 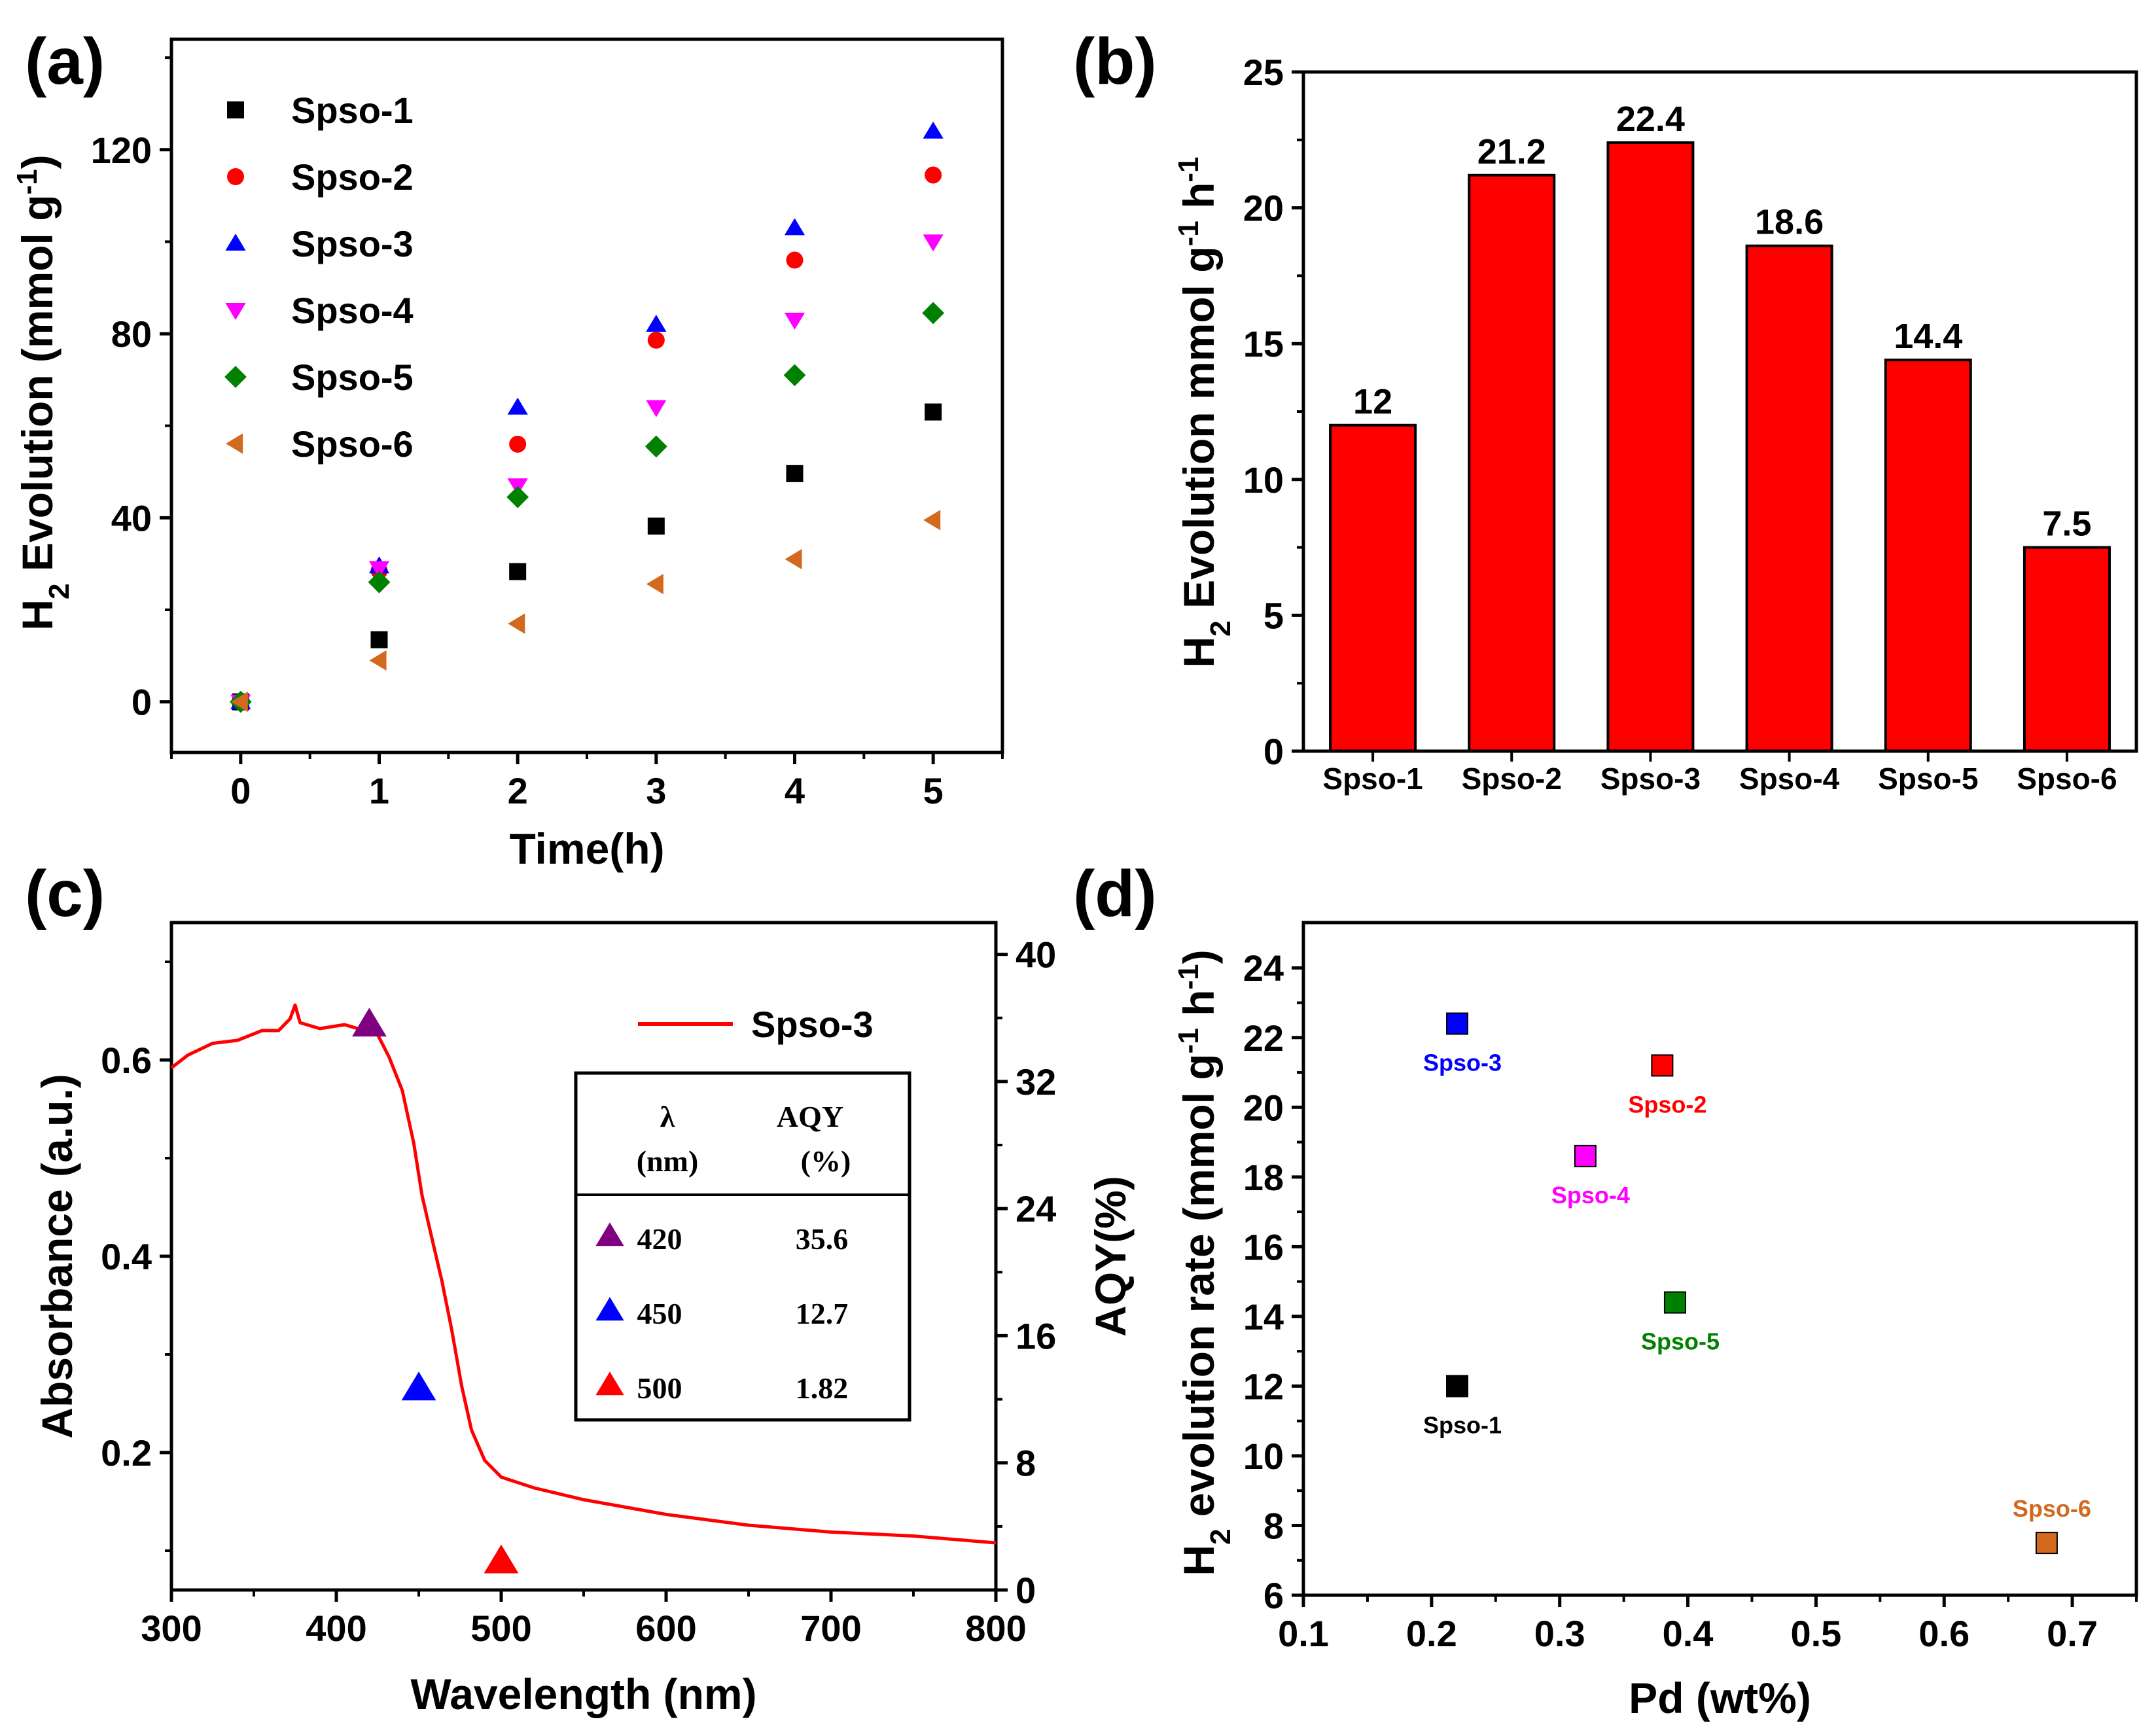 What do you see at coordinates (1026, 1590) in the screenshot?
I see `y2-tick-label: 0` at bounding box center [1026, 1590].